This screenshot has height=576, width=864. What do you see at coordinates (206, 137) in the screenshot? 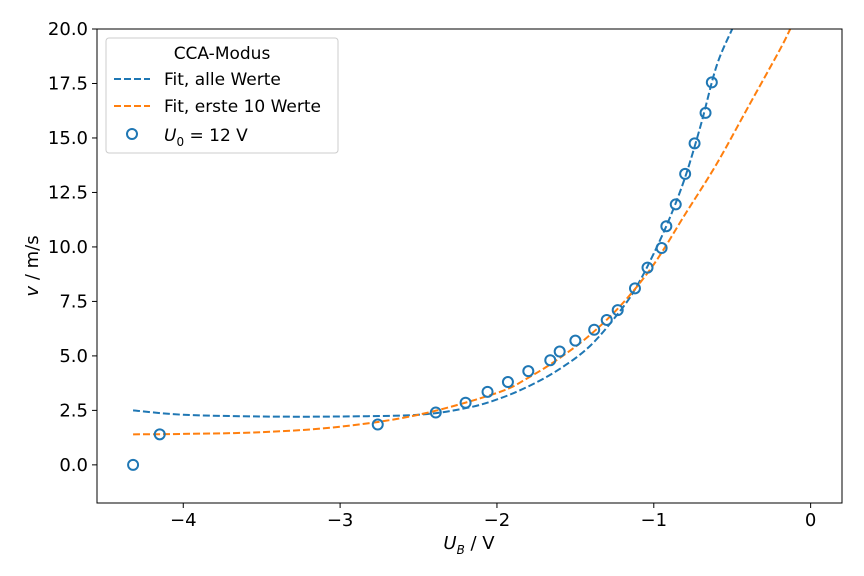
I see `legend-entry-u0: U0 = 12 V` at bounding box center [206, 137].